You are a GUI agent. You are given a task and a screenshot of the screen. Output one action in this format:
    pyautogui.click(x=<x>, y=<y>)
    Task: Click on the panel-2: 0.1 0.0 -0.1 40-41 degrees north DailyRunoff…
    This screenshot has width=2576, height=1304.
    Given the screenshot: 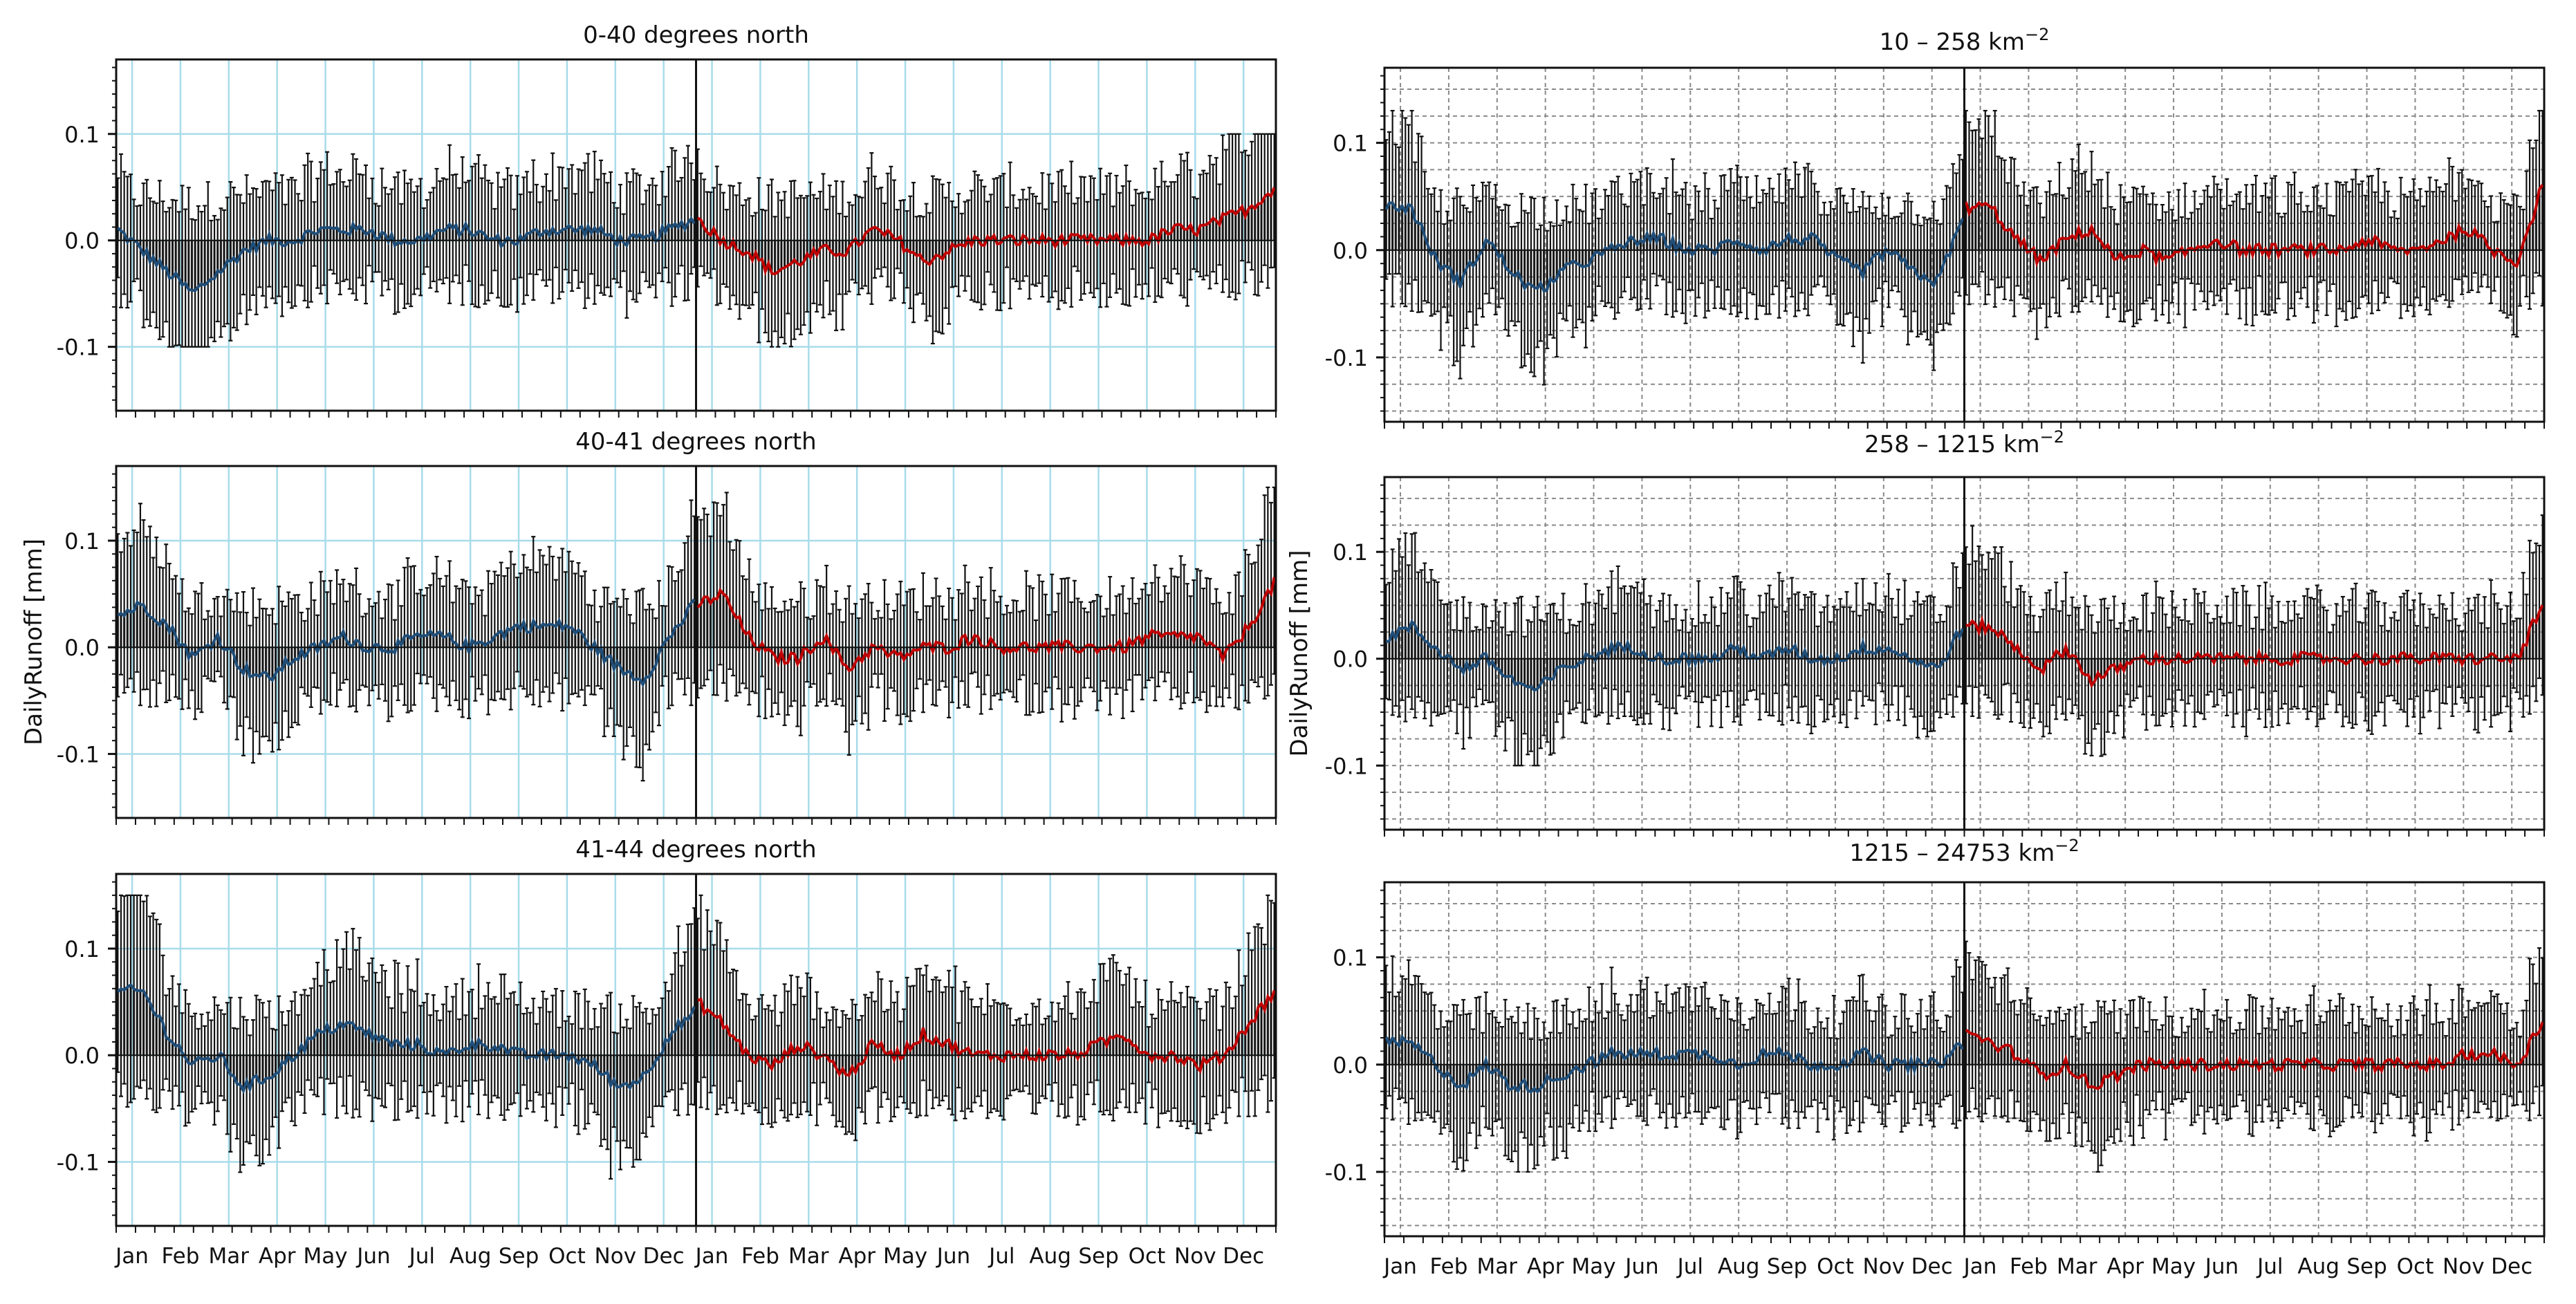 What is the action you would take?
    pyautogui.click(x=649, y=626)
    